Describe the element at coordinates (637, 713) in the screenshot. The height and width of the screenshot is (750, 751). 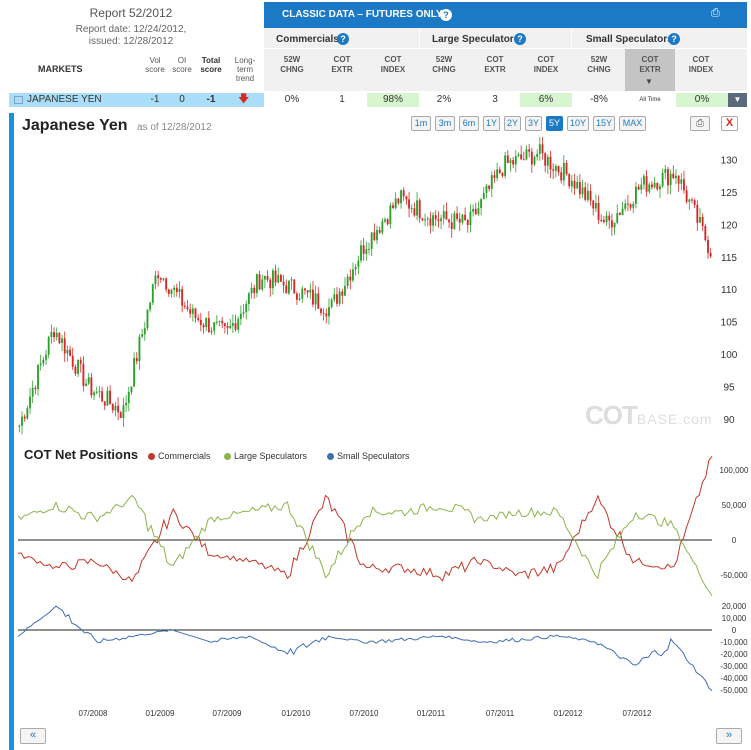
I see `x-axis-tick-label: 07/2012` at that location.